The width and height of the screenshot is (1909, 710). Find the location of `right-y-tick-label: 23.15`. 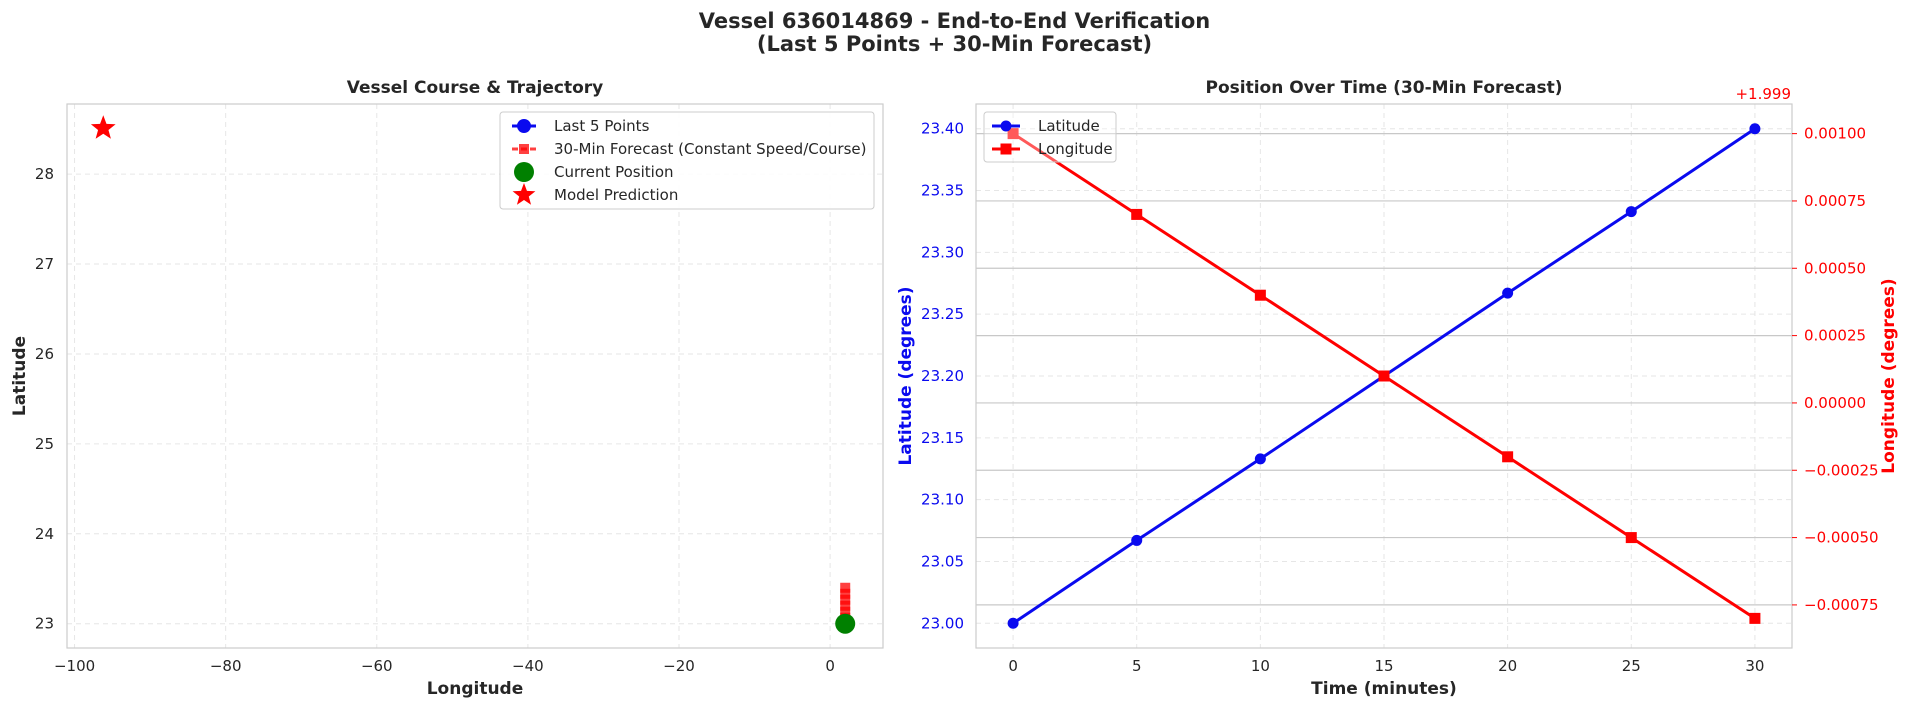

right-y-tick-label: 23.15 is located at coordinates (942, 438).